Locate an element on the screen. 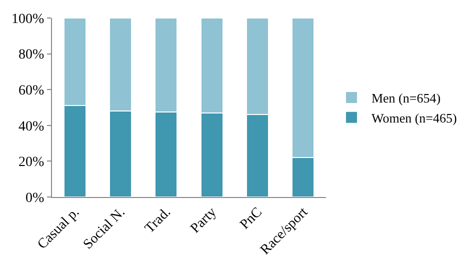  y-tick-label: 20% is located at coordinates (31, 162).